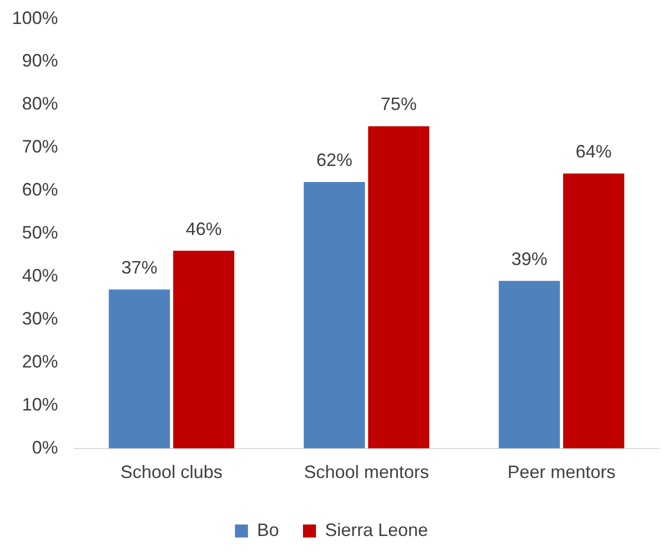  I want to click on legend-label: Bo, so click(267, 530).